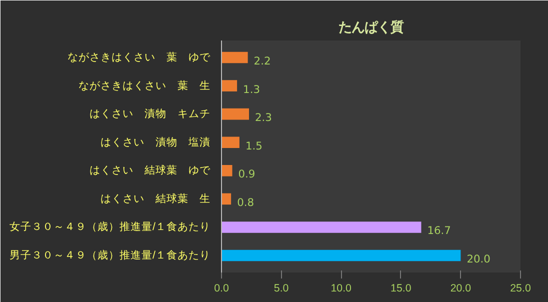 This screenshot has height=302, width=548. I want to click on y-tick-label: 女子３０～４９（歳）推進量/１食あたり, so click(110, 227).